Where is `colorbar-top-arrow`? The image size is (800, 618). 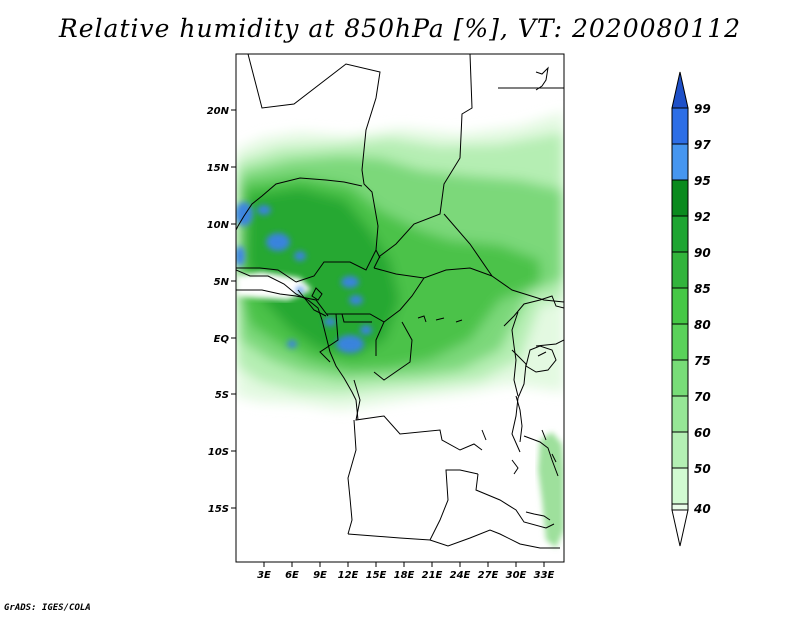
colorbar-top-arrow is located at coordinates (680, 90).